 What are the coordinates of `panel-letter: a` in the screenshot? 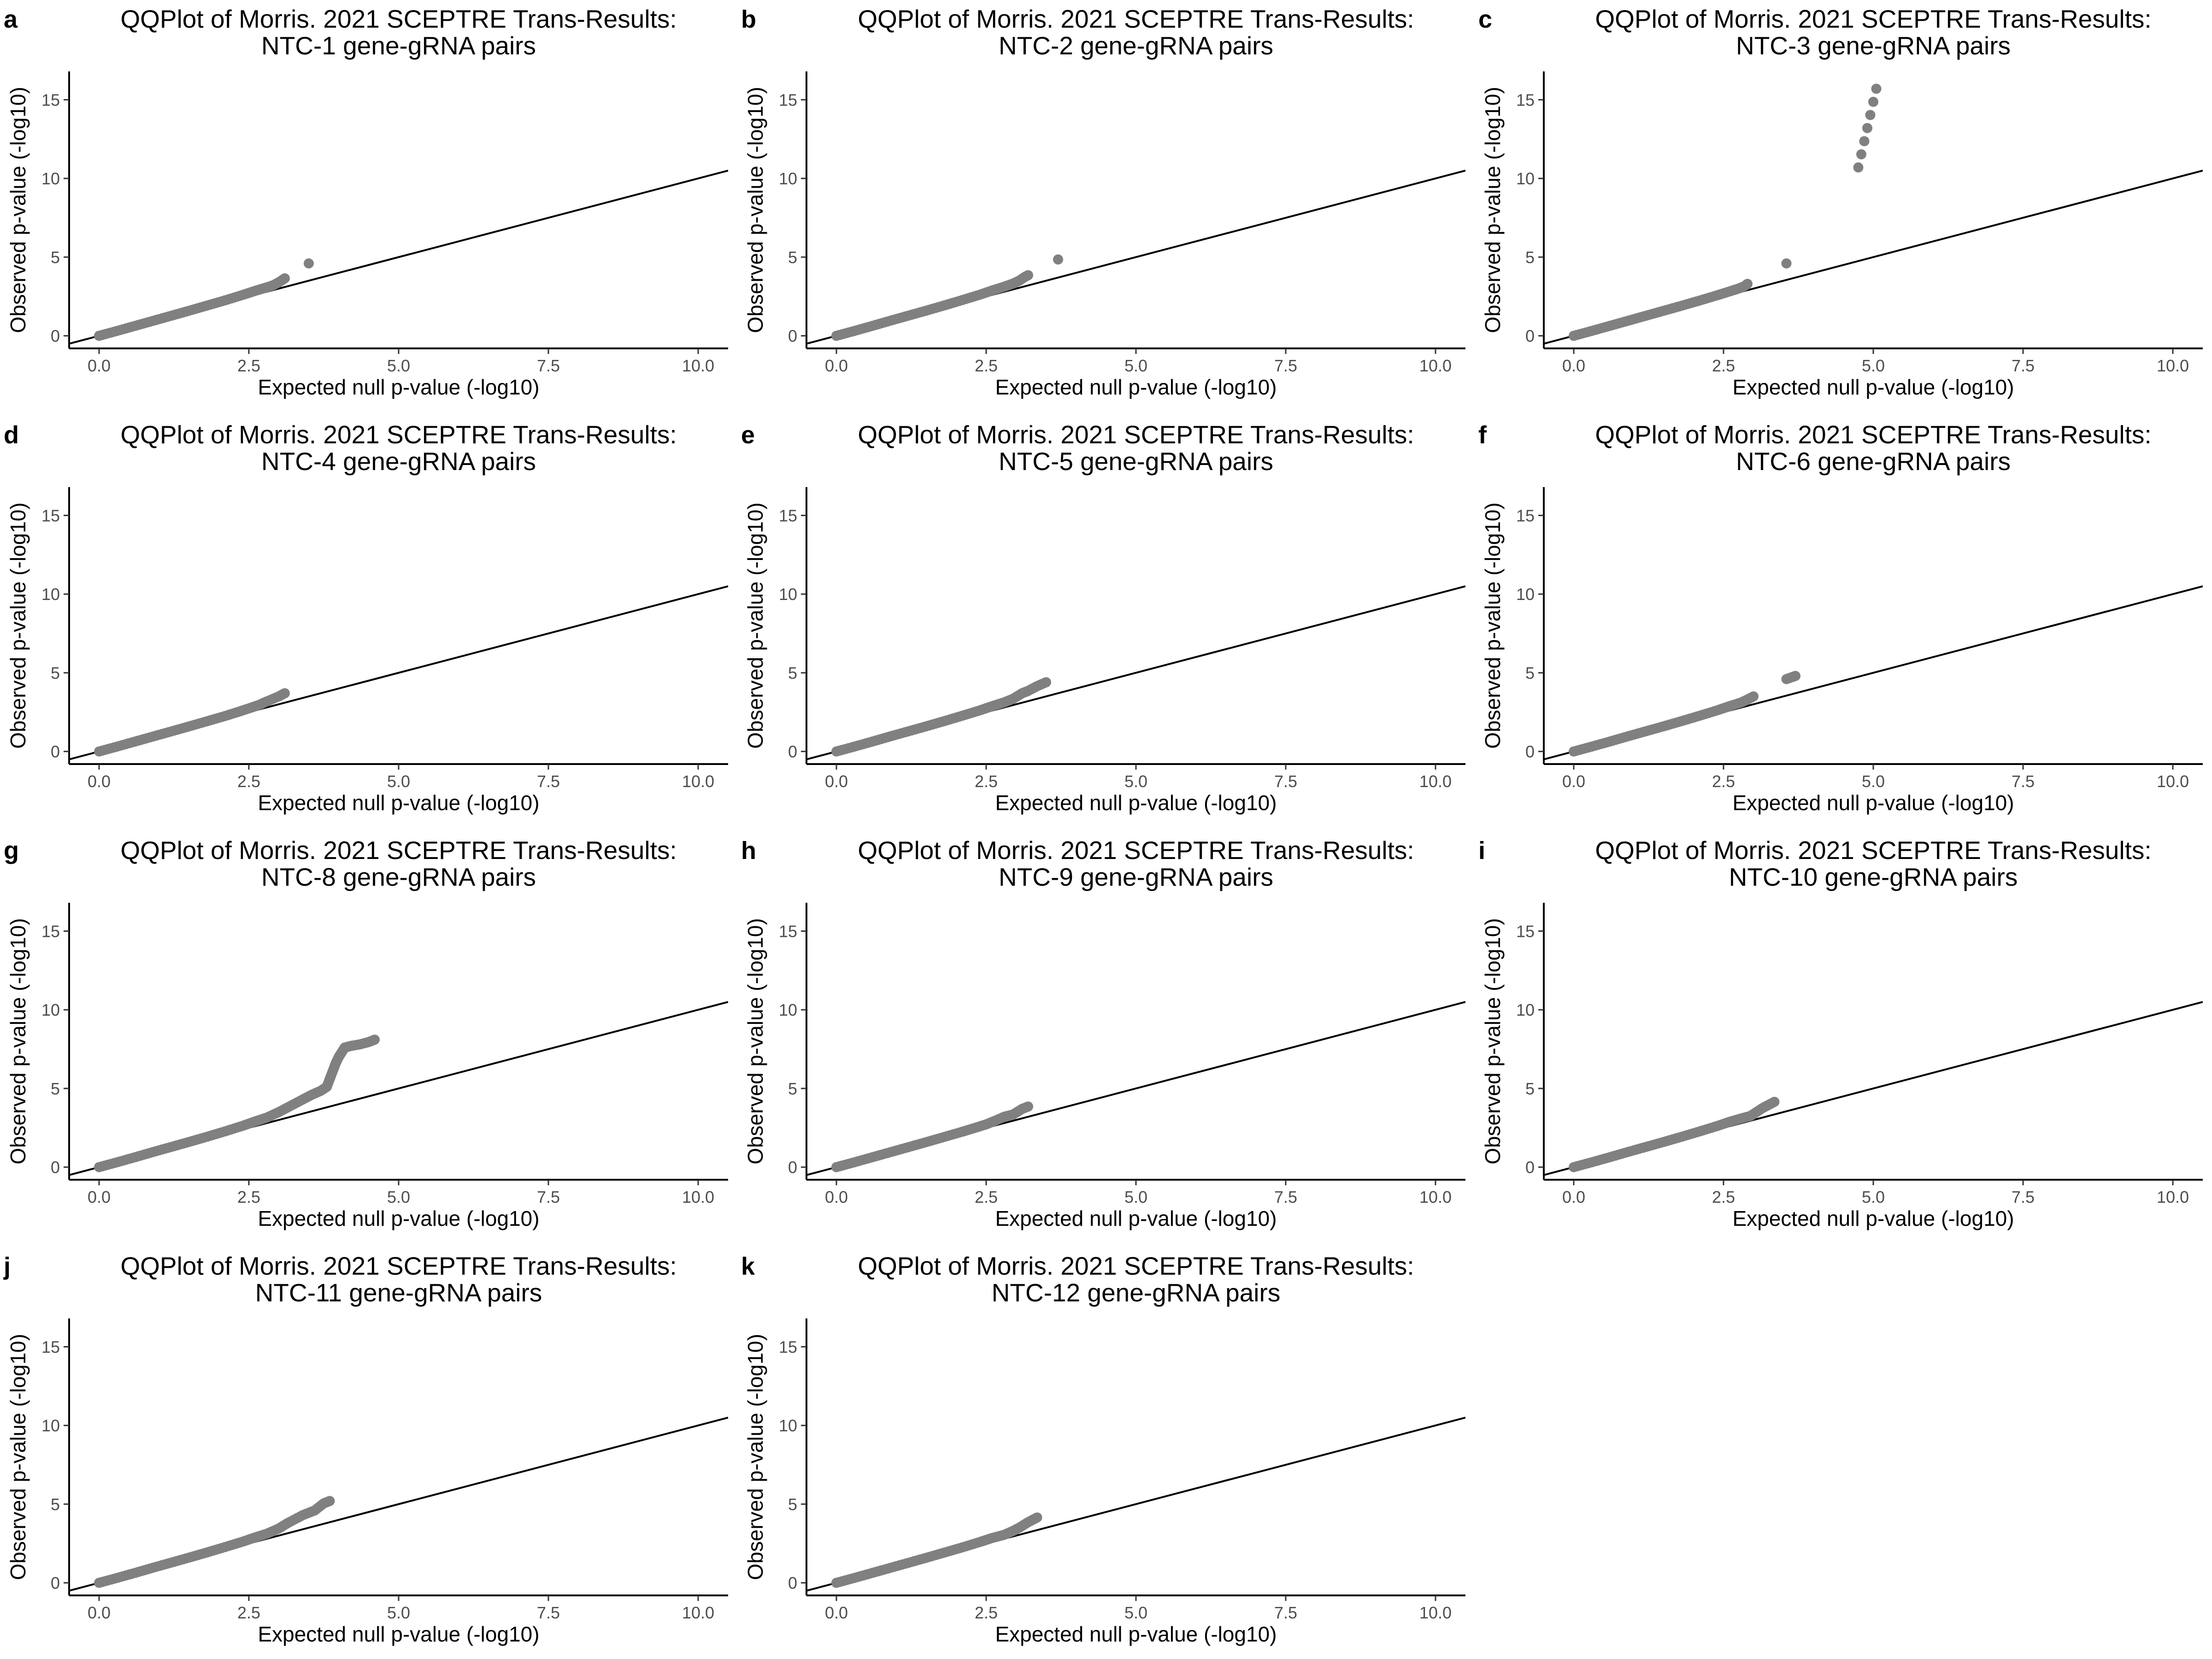 It's located at (11, 19).